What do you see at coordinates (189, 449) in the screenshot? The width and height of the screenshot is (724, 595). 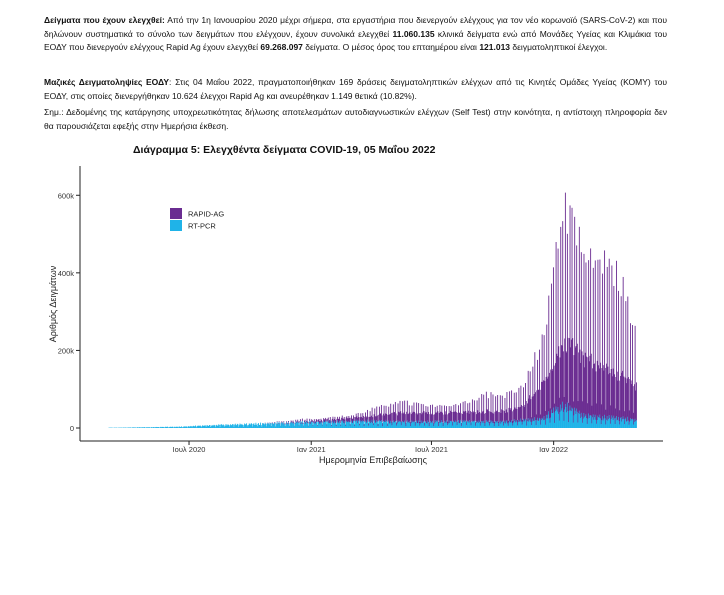 I see `x-tick-label: Ιουλ 2020` at bounding box center [189, 449].